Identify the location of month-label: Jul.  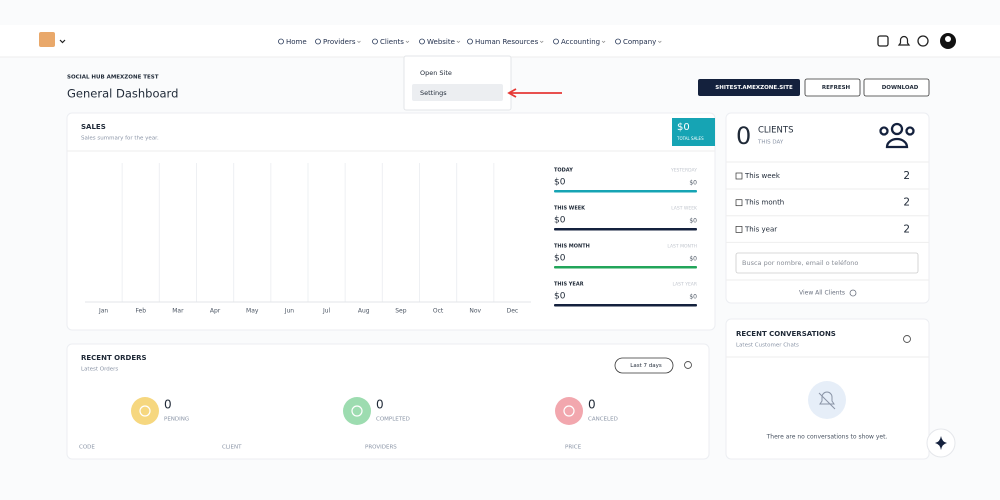
(326, 311).